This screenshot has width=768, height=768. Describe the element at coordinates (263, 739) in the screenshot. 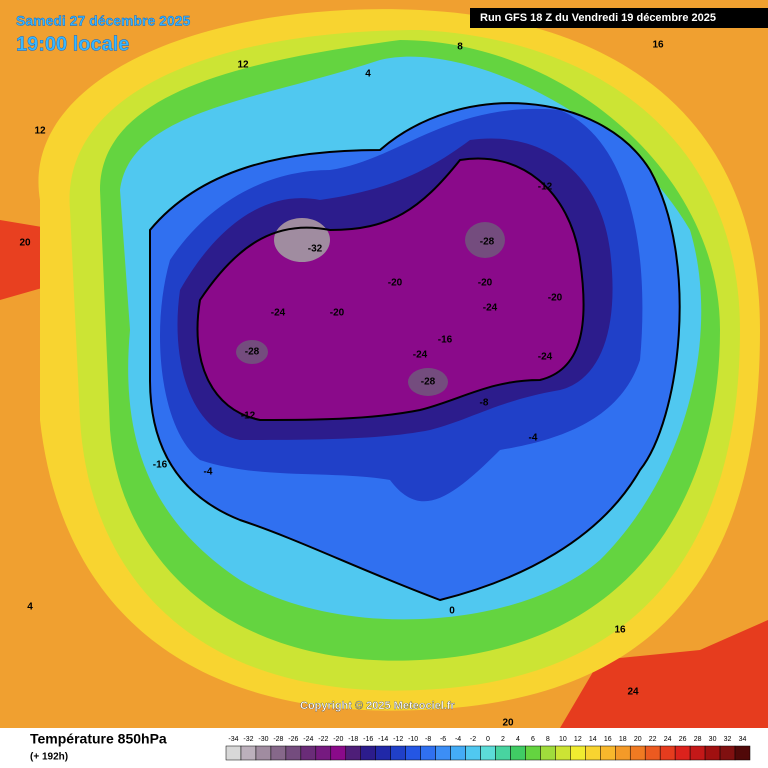

I see `legend-label: -30` at that location.